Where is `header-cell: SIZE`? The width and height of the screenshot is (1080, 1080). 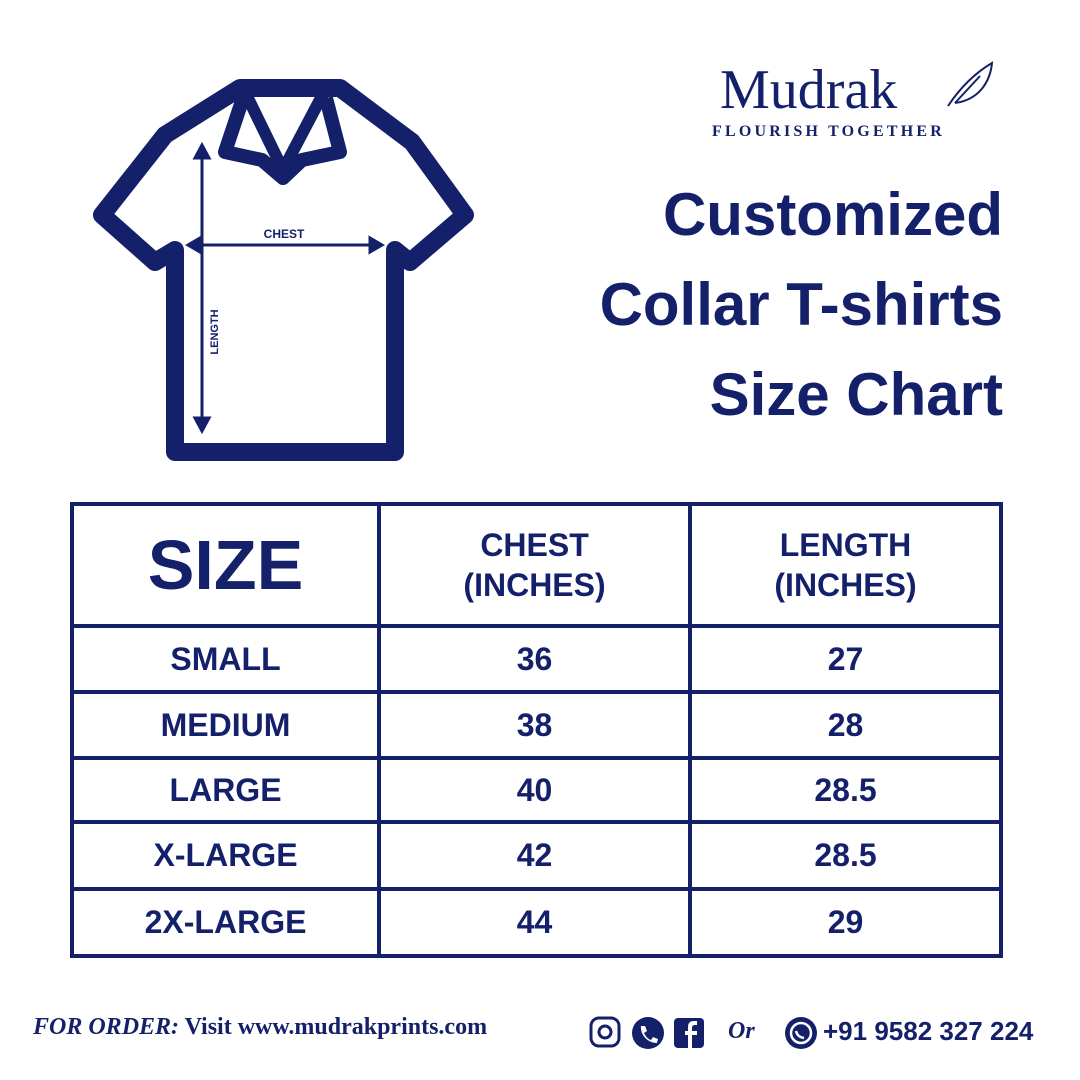
header-cell: SIZE is located at coordinates (225, 565).